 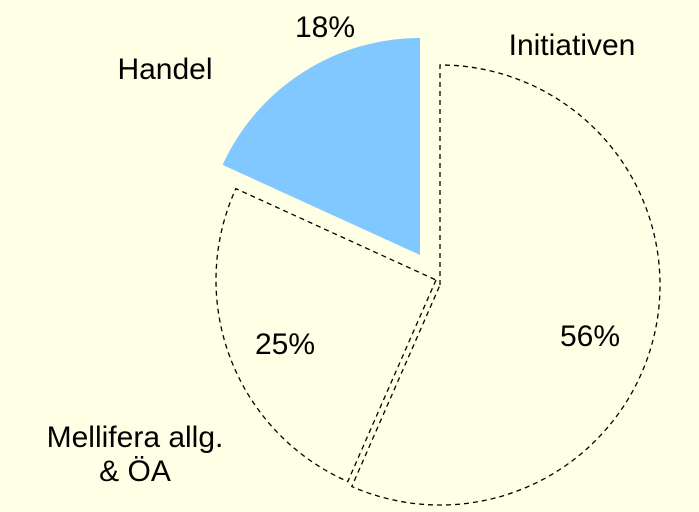 What do you see at coordinates (285, 344) in the screenshot?
I see `value-label: 25%` at bounding box center [285, 344].